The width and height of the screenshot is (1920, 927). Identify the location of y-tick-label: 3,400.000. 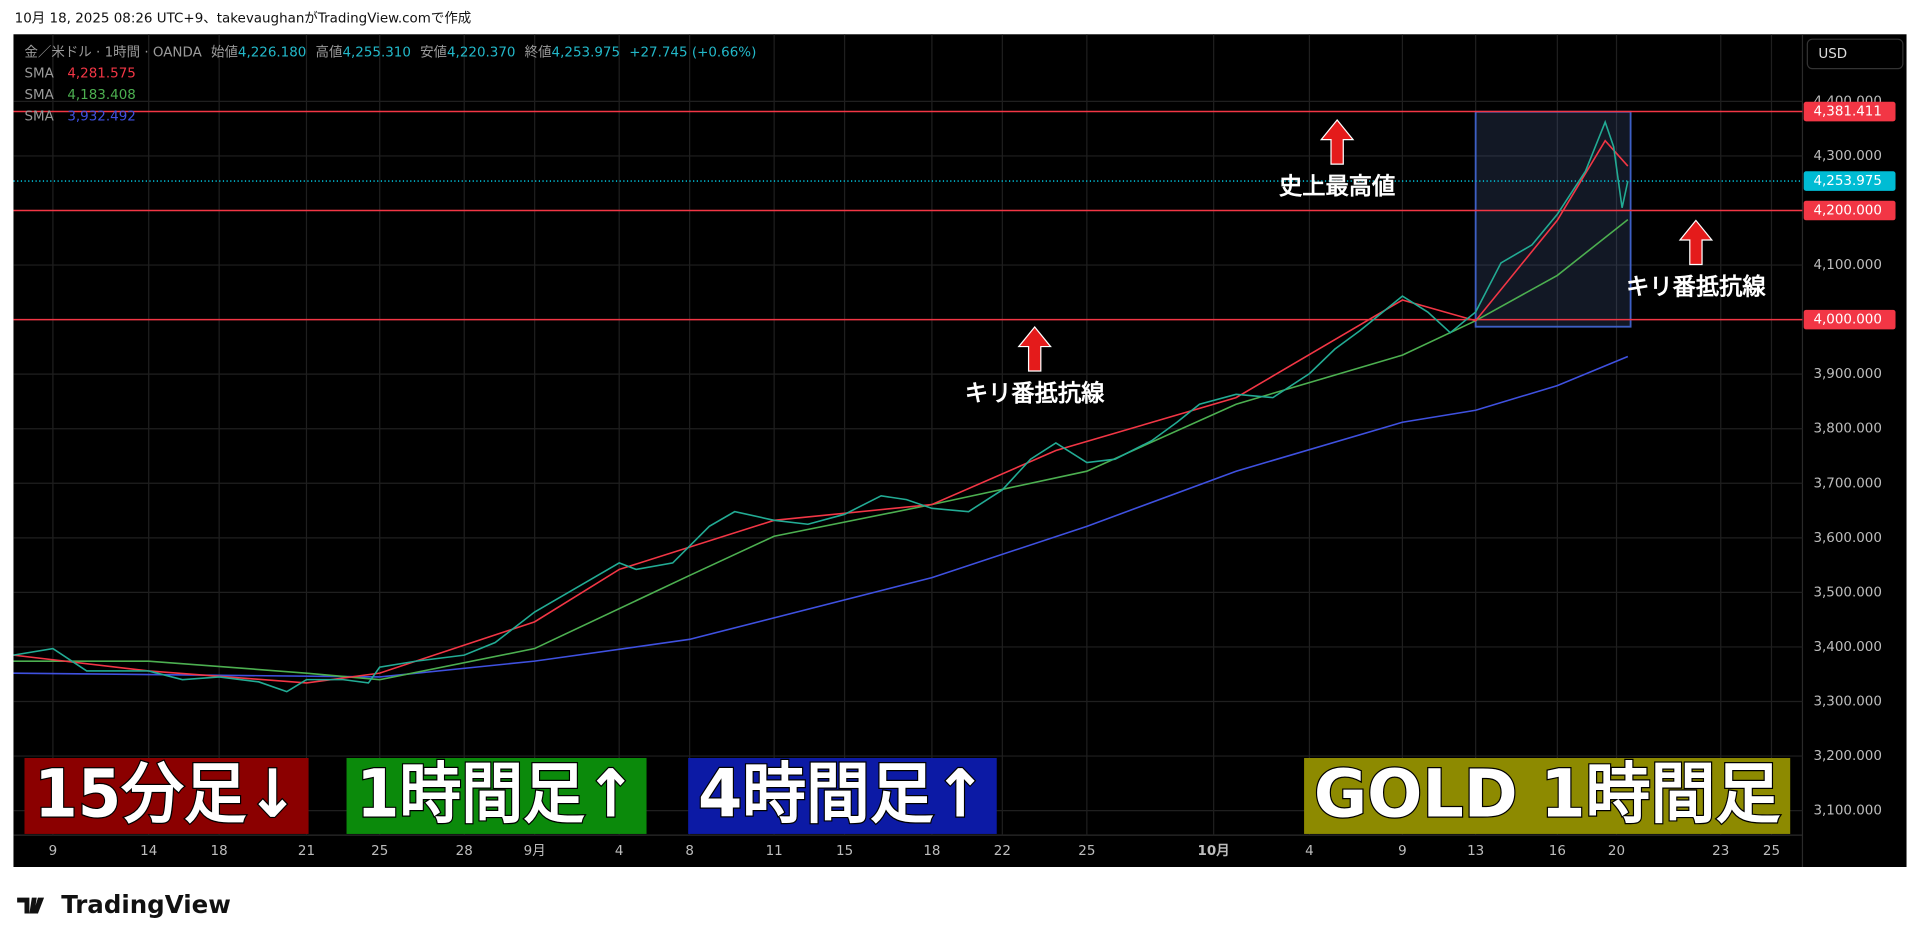
(1847, 647).